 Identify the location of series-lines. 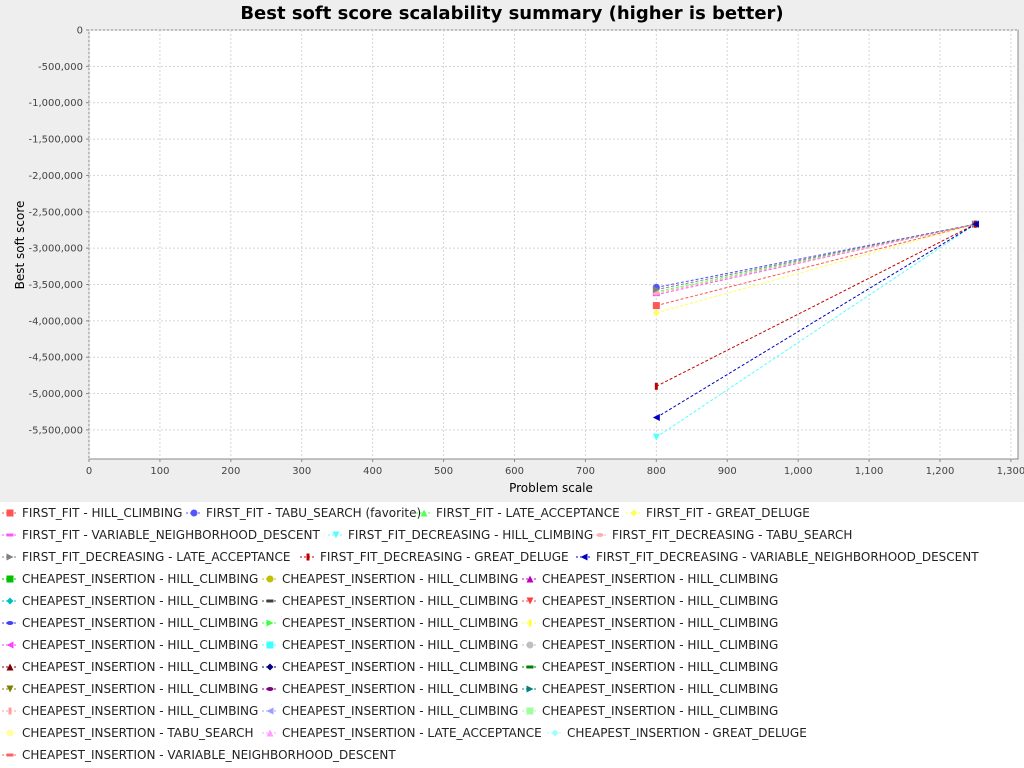
(815, 330).